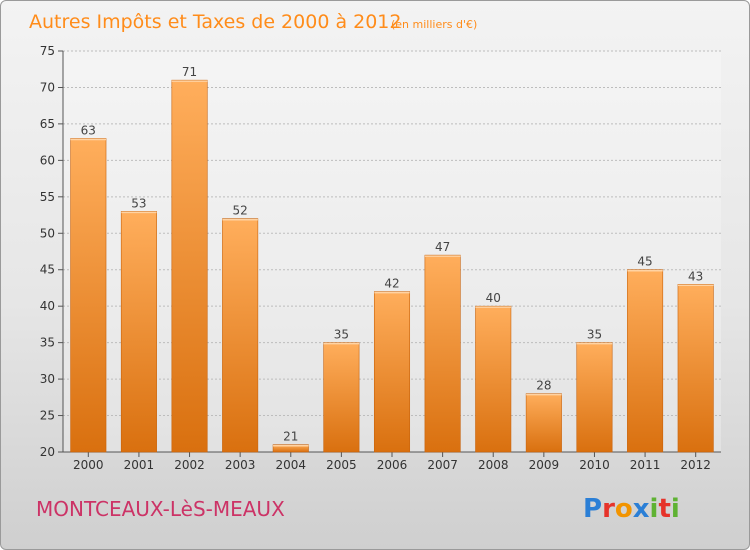  Describe the element at coordinates (434, 24) in the screenshot. I see `chart-subtitle: (en milliers d'€)` at that location.